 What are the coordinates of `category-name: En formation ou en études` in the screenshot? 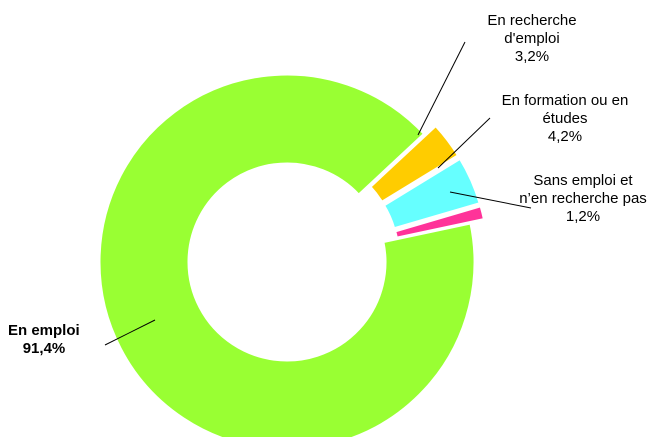 It's located at (565, 109).